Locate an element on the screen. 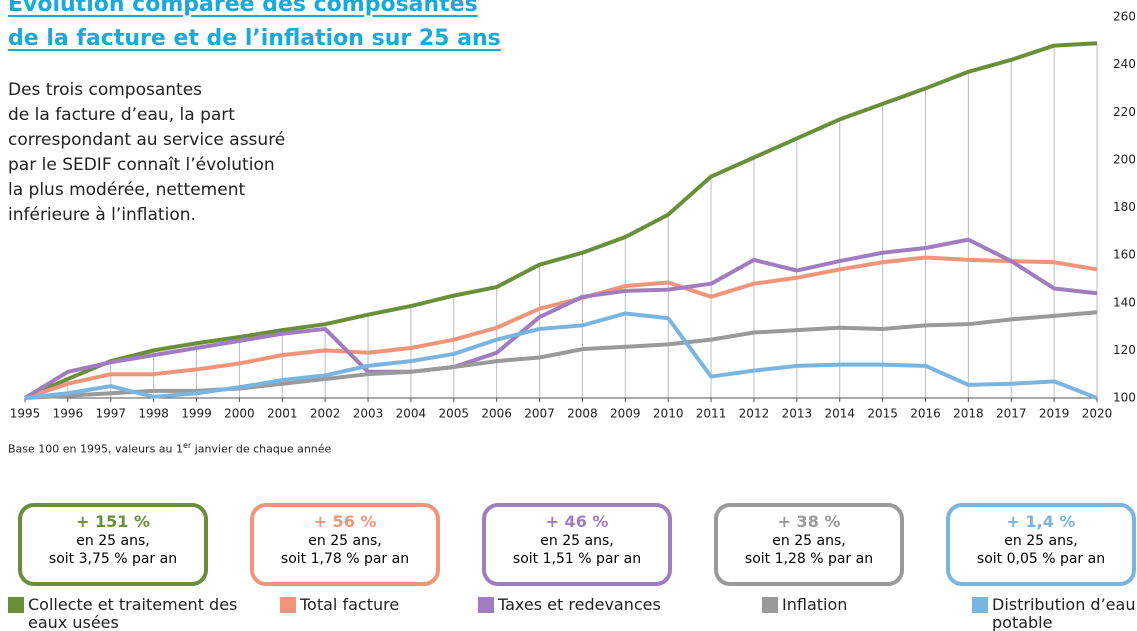 The height and width of the screenshot is (631, 1137). legend-item: Total facture is located at coordinates (370, 605).